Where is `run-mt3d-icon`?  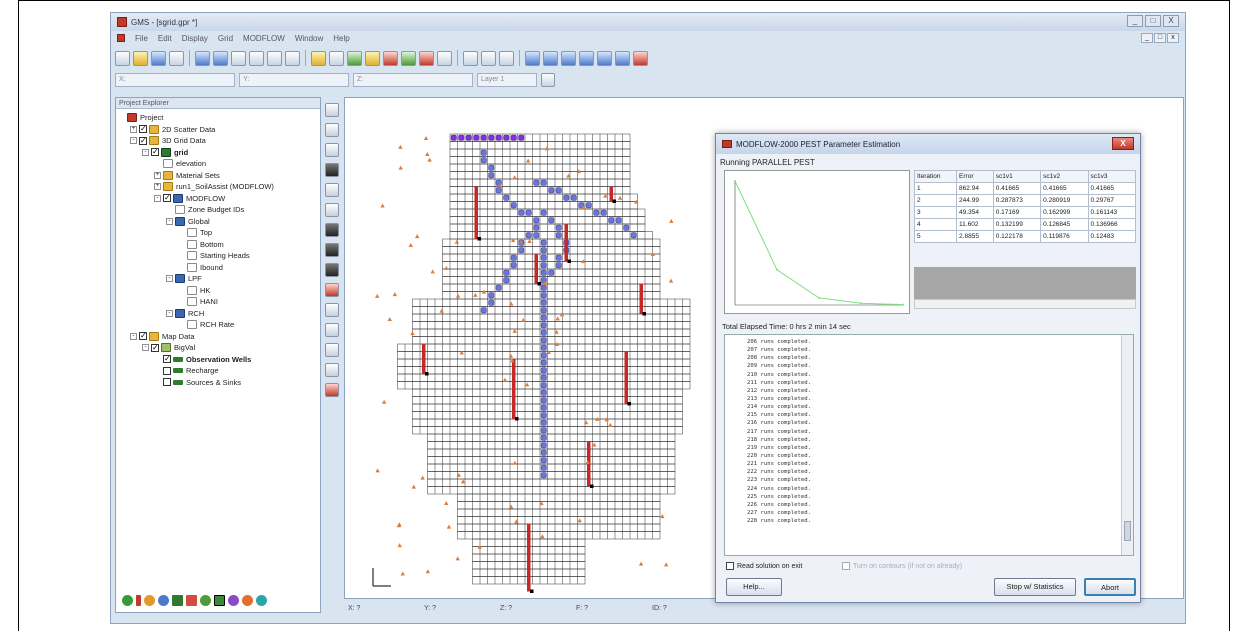 run-mt3d-icon is located at coordinates (568, 58).